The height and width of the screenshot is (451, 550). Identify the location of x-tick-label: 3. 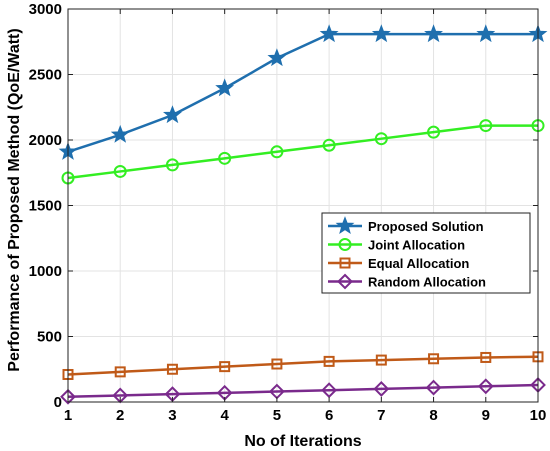
(172, 415).